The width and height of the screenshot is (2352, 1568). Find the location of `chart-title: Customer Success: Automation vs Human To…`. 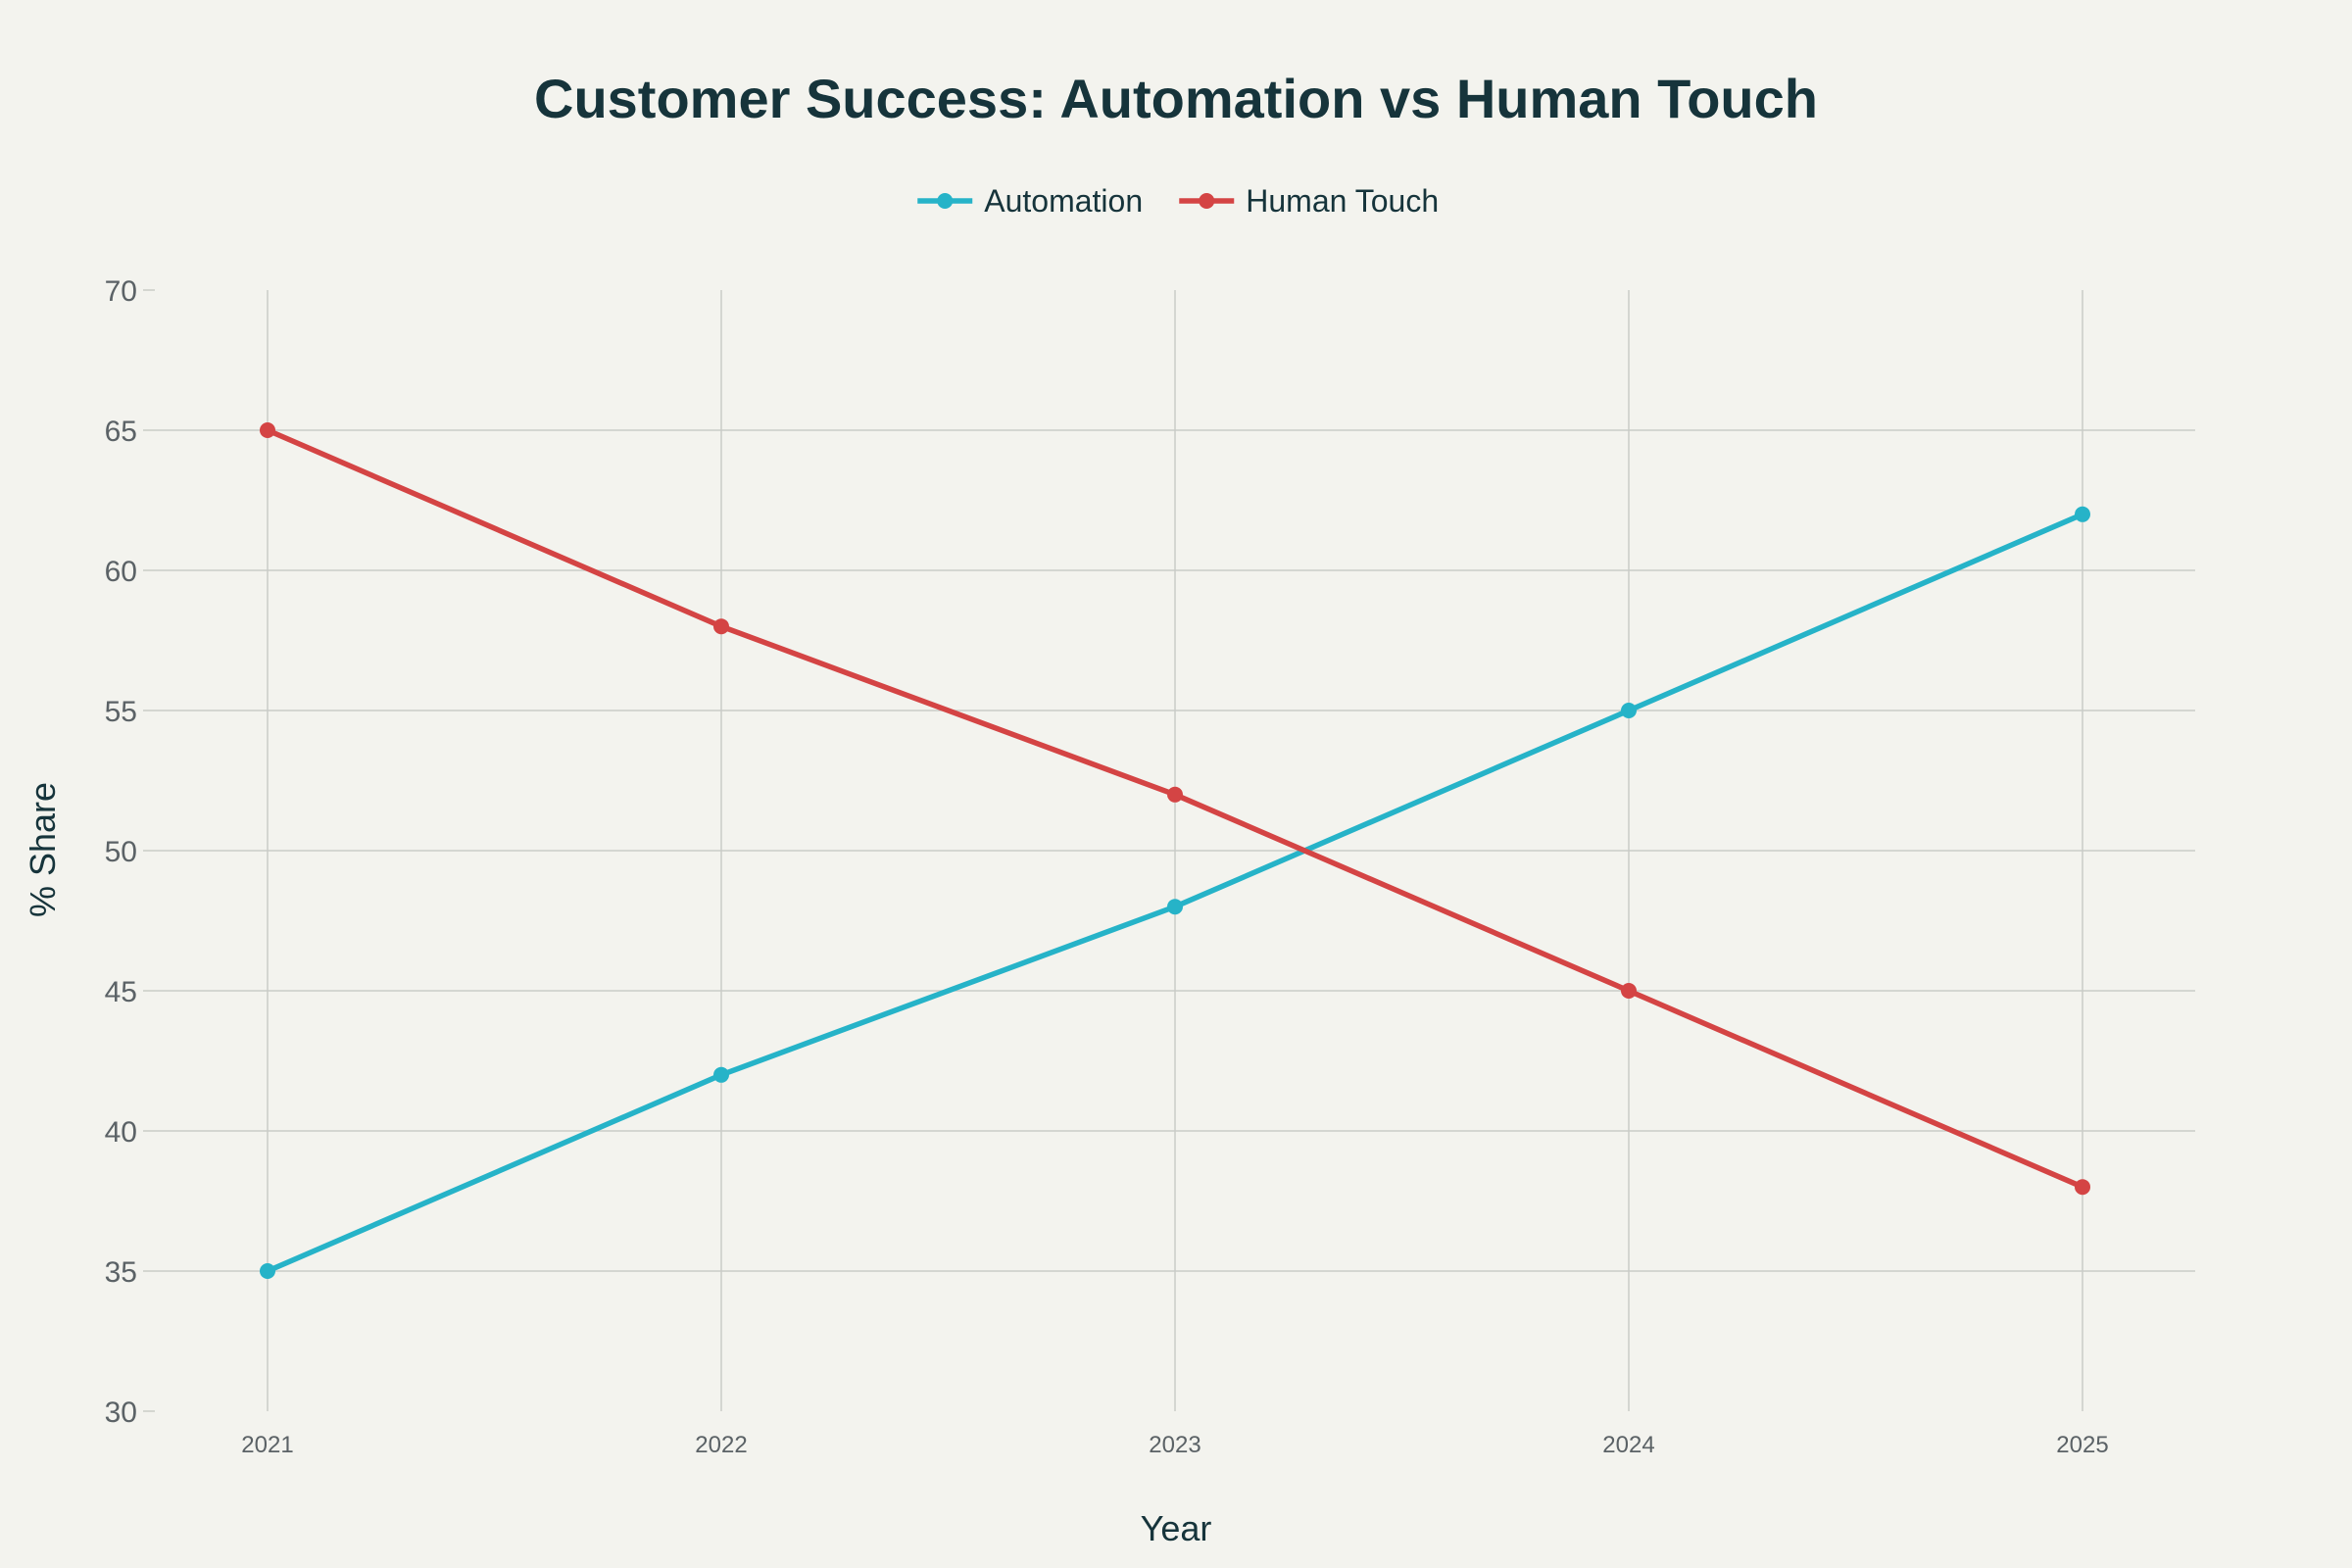

chart-title: Customer Success: Automation vs Human To… is located at coordinates (1176, 98).